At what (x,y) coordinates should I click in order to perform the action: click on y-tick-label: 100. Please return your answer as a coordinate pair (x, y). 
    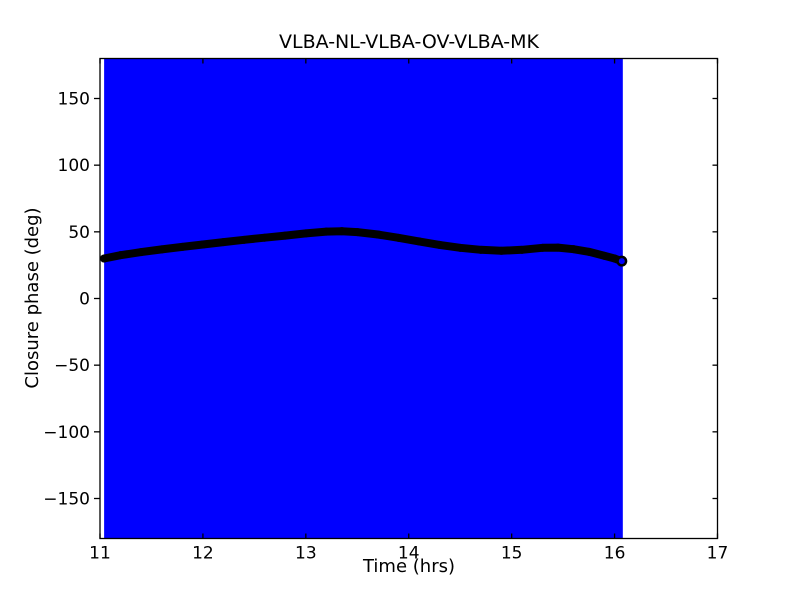
    Looking at the image, I should click on (74, 166).